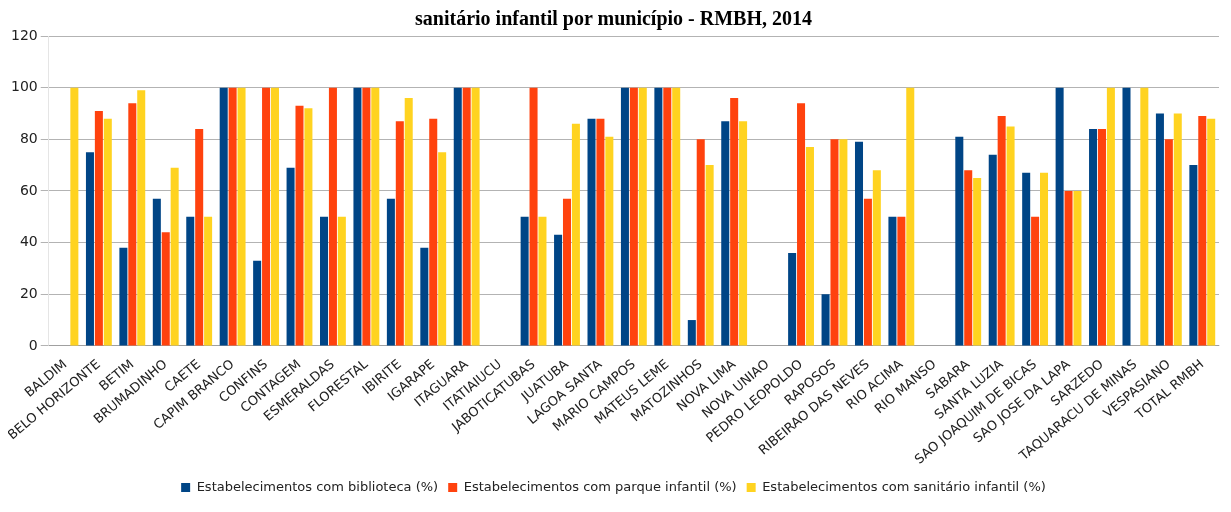 The width and height of the screenshot is (1231, 512). What do you see at coordinates (24, 86) in the screenshot?
I see `y-tick-label: 100` at bounding box center [24, 86].